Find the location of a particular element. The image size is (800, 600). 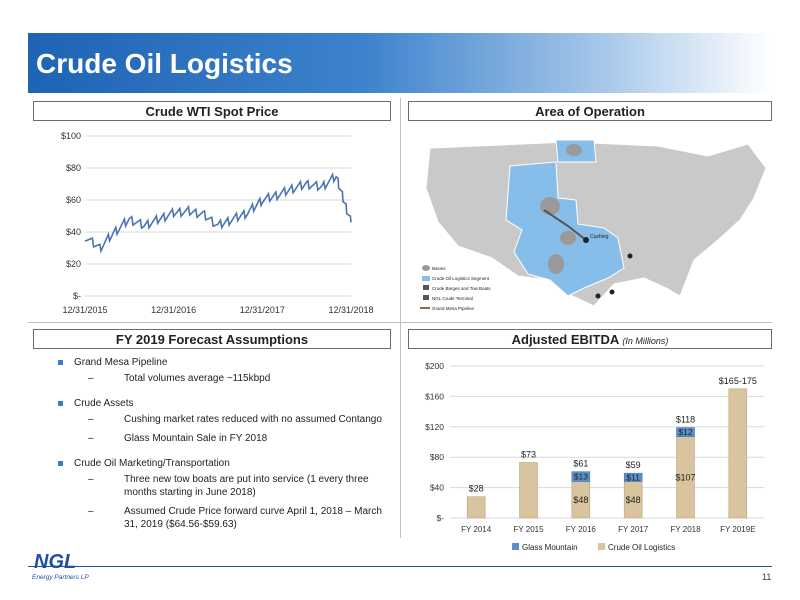

ebitda-section-header: Adjusted EBITDA (In Millions) is located at coordinates (590, 339).